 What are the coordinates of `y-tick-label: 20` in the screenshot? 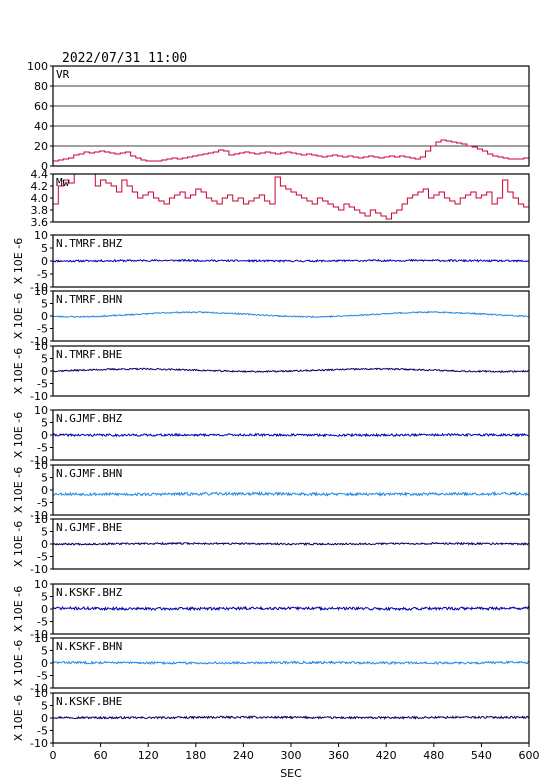 It's located at (41, 146).